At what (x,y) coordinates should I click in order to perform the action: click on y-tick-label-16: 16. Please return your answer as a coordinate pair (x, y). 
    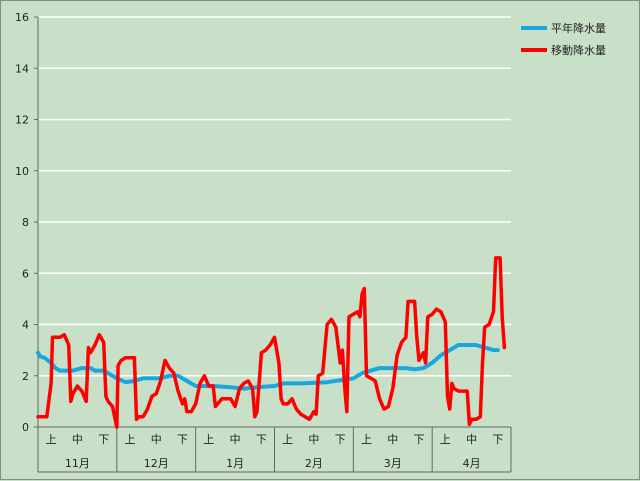
    Looking at the image, I should click on (22, 17).